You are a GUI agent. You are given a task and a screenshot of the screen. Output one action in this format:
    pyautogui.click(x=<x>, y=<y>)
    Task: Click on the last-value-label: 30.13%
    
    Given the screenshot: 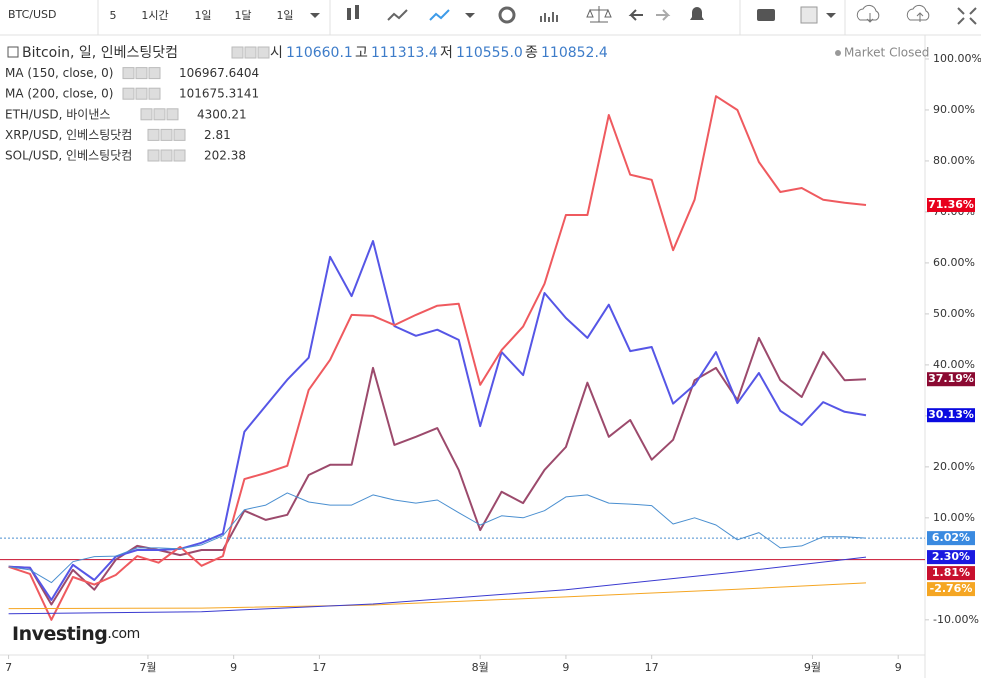 What is the action you would take?
    pyautogui.click(x=951, y=414)
    